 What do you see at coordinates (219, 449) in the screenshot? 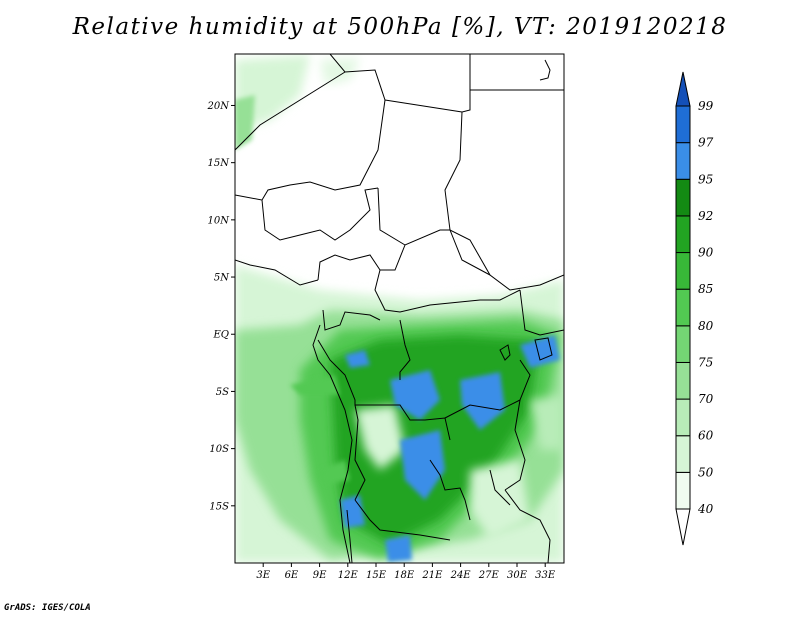
I see `lat-label: 10S` at bounding box center [219, 449].